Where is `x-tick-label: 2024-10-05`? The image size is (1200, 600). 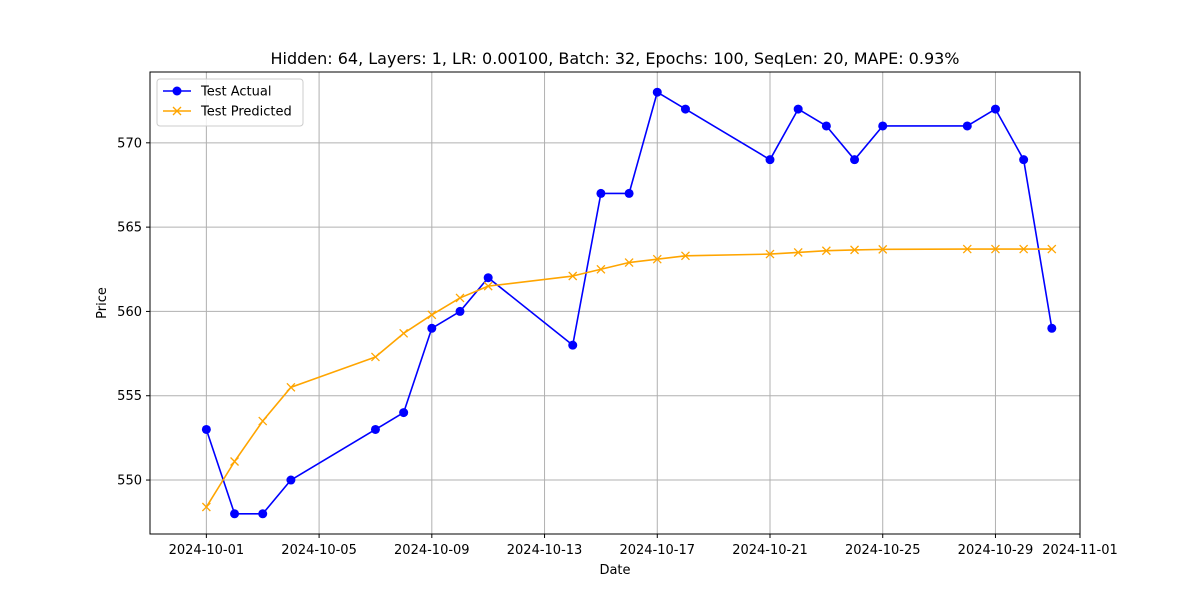 x-tick-label: 2024-10-05 is located at coordinates (319, 550).